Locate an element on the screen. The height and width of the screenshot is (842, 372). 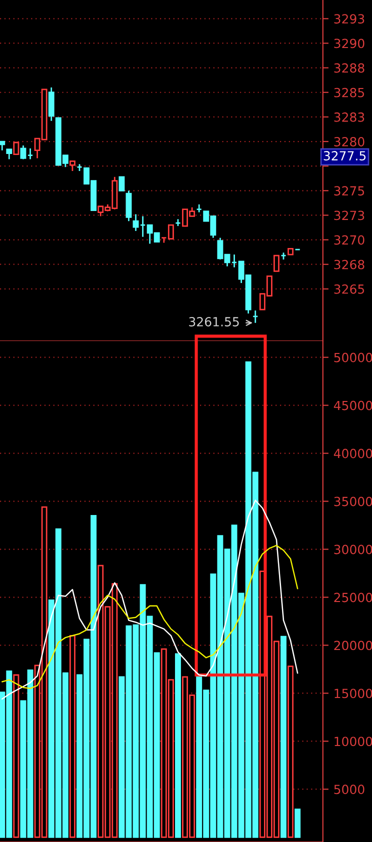
y-tick-label: 5000 is located at coordinates (349, 789).